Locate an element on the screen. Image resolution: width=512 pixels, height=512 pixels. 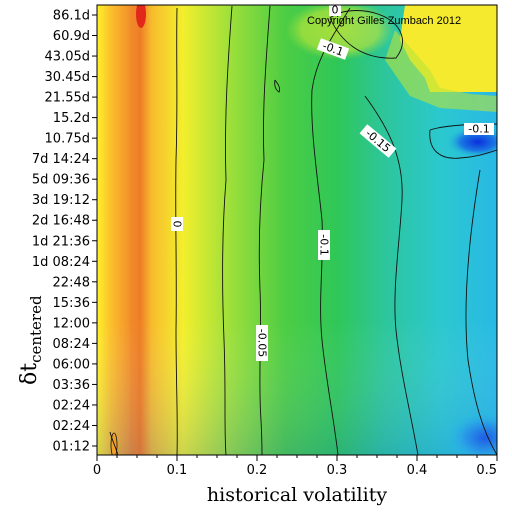
x-axis: 0 0.1 0.2 0.3 0.4 0.5 is located at coordinates (295, 466).